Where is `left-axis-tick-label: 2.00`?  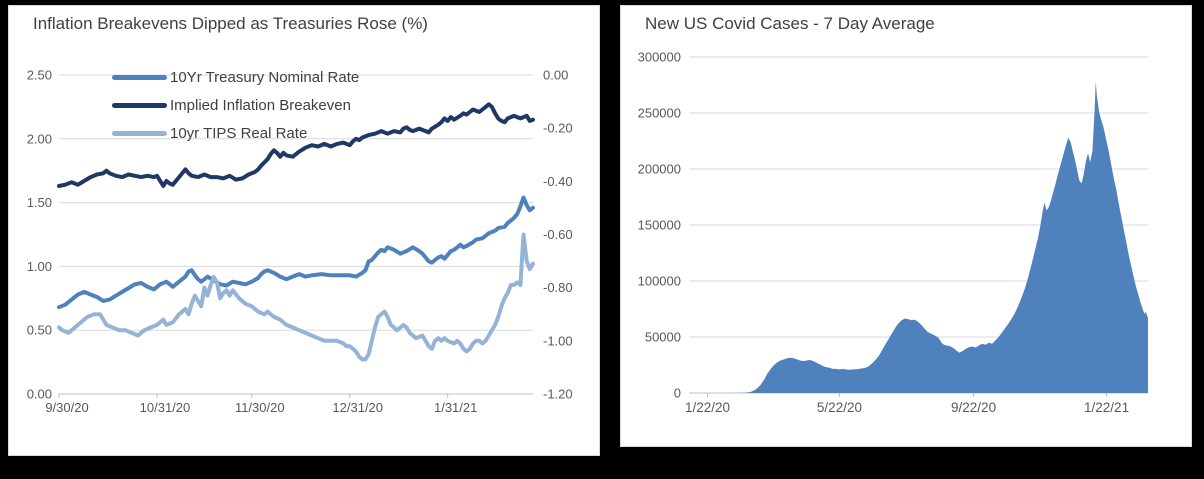
left-axis-tick-label: 2.00 is located at coordinates (39, 138).